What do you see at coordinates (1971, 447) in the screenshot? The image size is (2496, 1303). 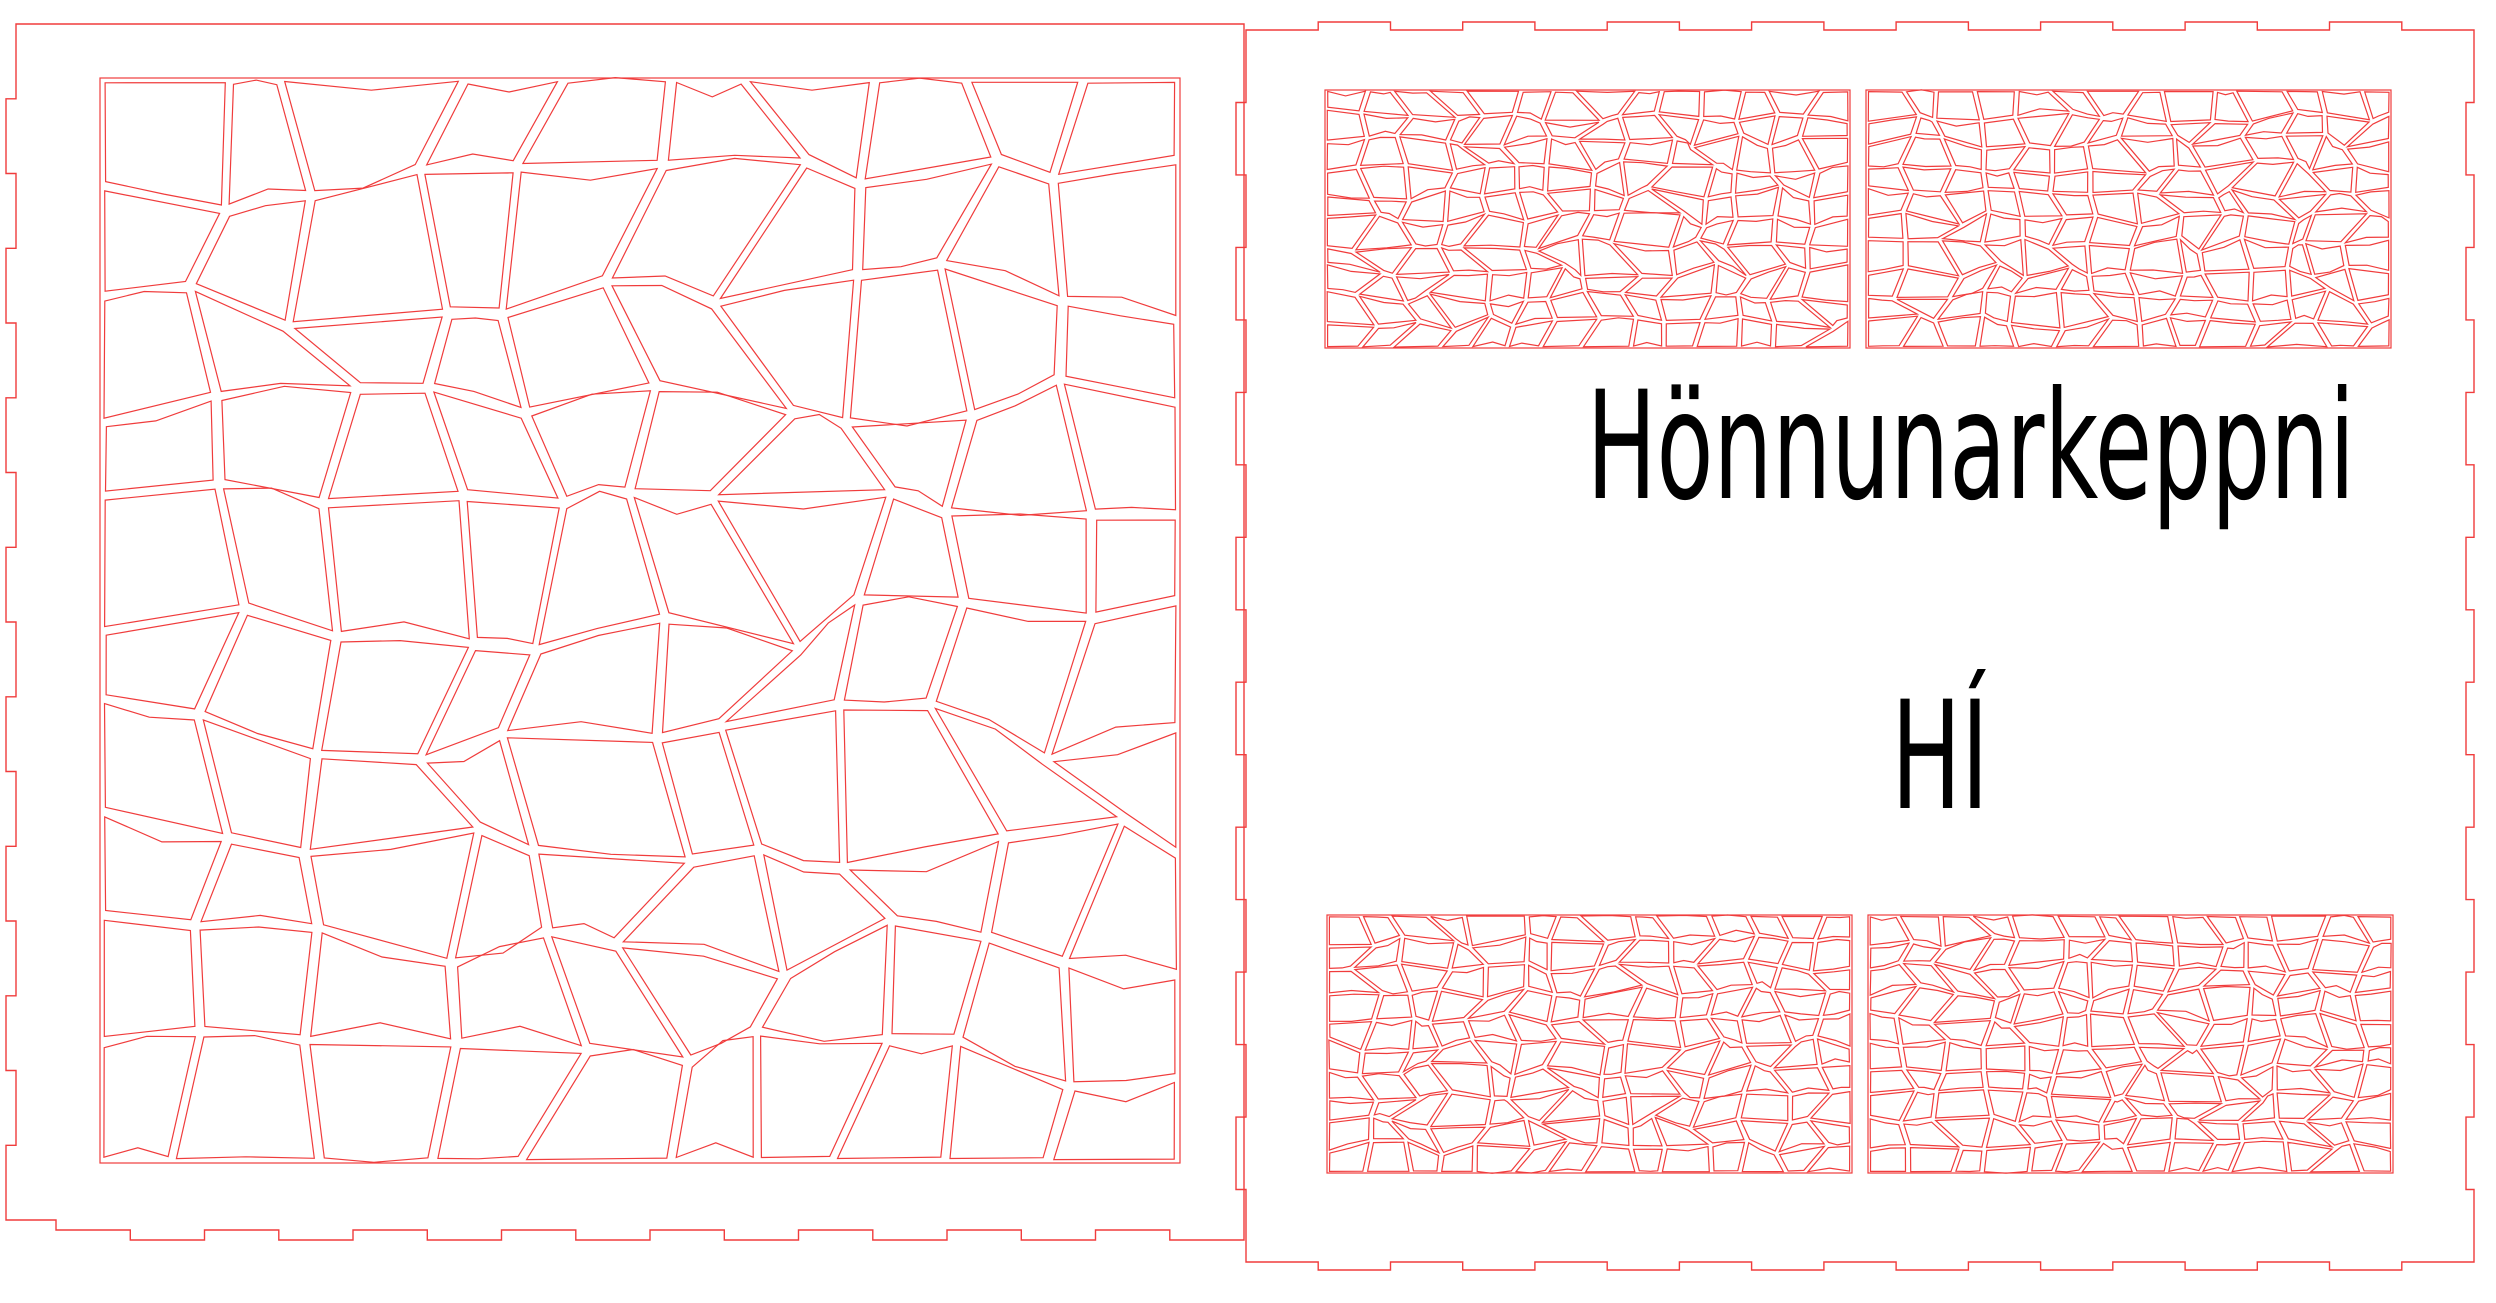 I see `title-line-1: Hönnunarkeppni` at bounding box center [1971, 447].